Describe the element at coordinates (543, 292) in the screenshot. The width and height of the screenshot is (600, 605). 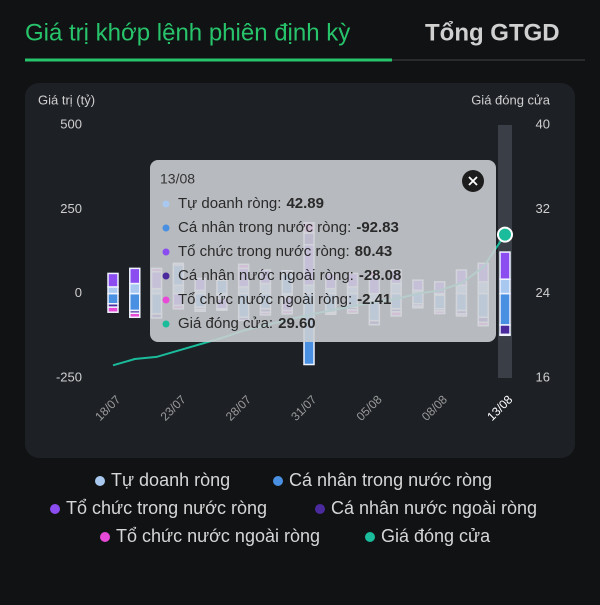
I see `y2-tick-label: 24` at that location.